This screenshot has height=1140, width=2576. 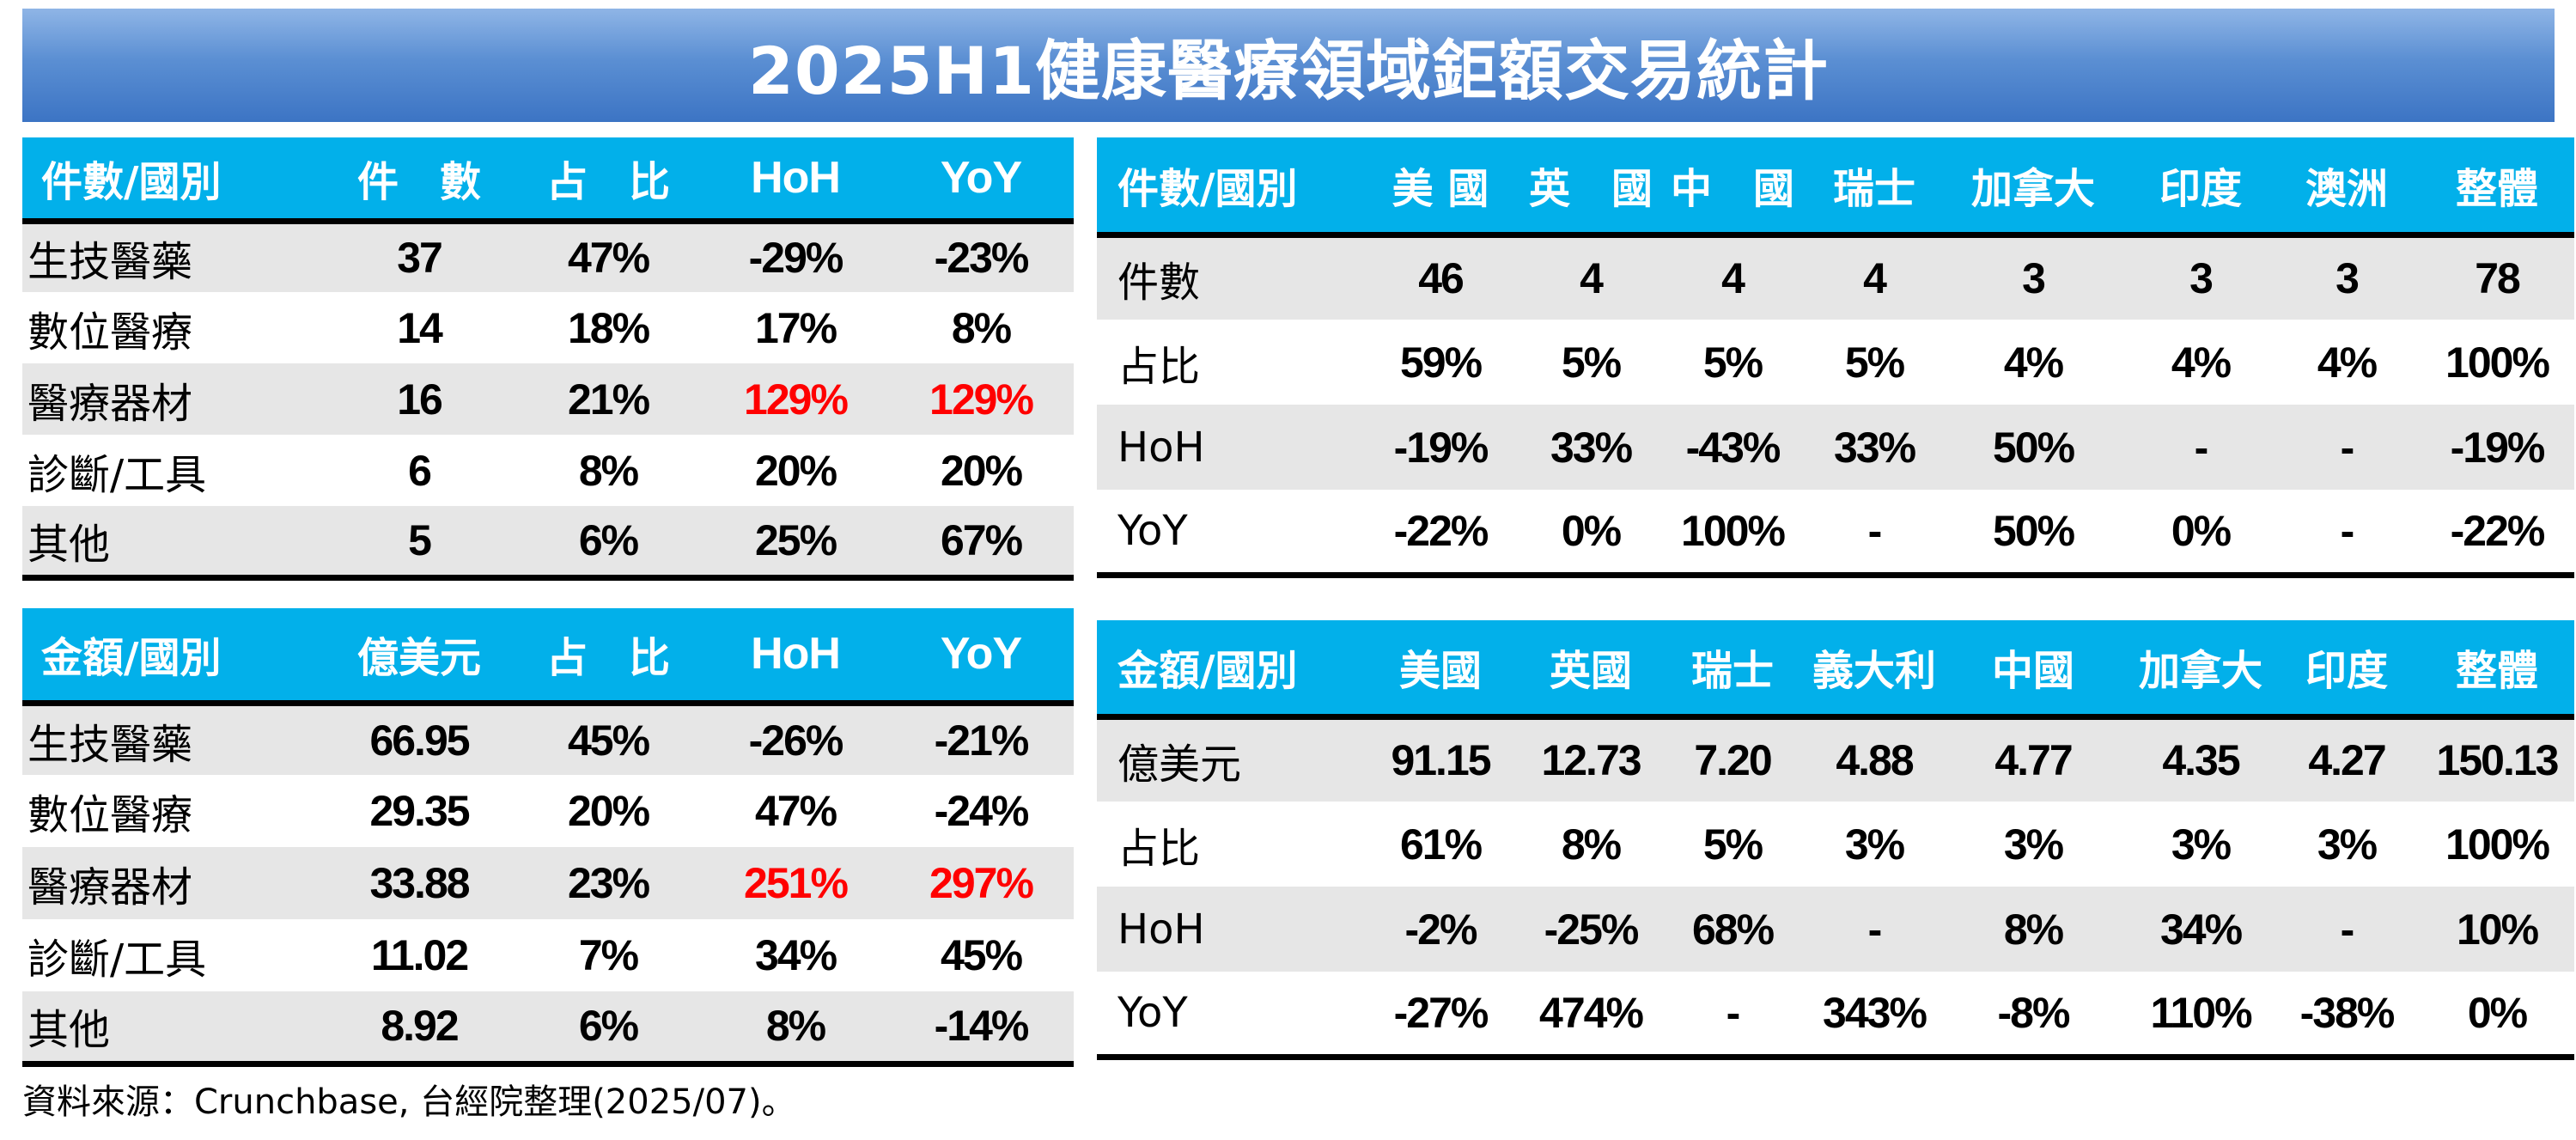 I want to click on header-cell: 金額/國別, so click(x=173, y=657).